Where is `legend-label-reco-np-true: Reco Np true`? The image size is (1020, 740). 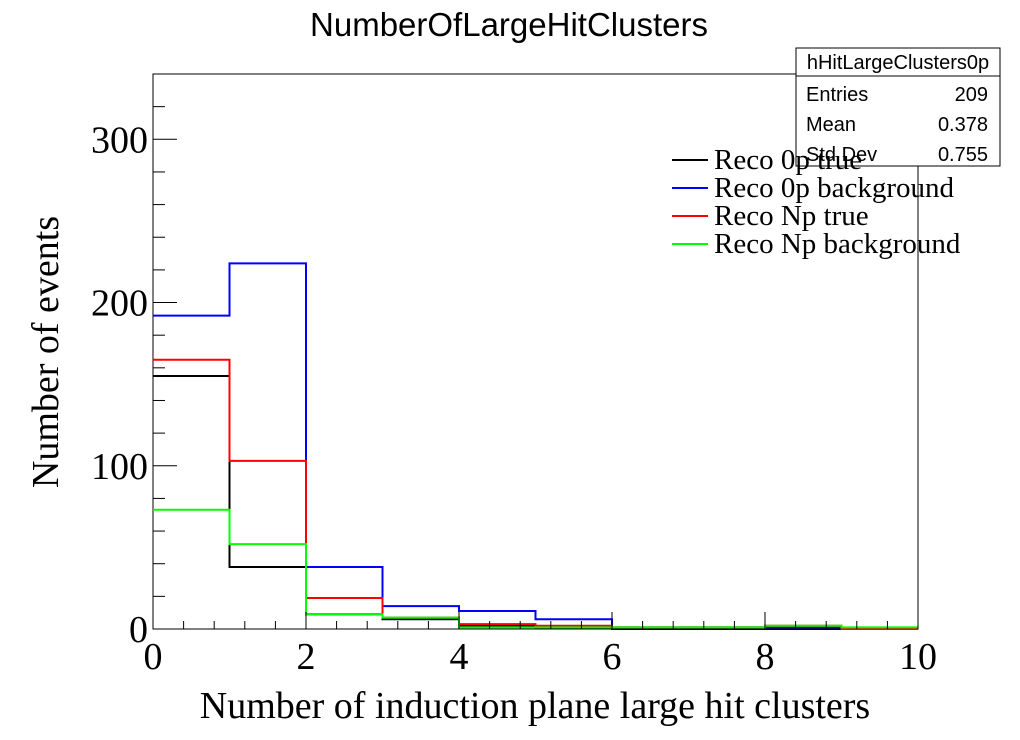
legend-label-reco-np-true: Reco Np true is located at coordinates (791, 216).